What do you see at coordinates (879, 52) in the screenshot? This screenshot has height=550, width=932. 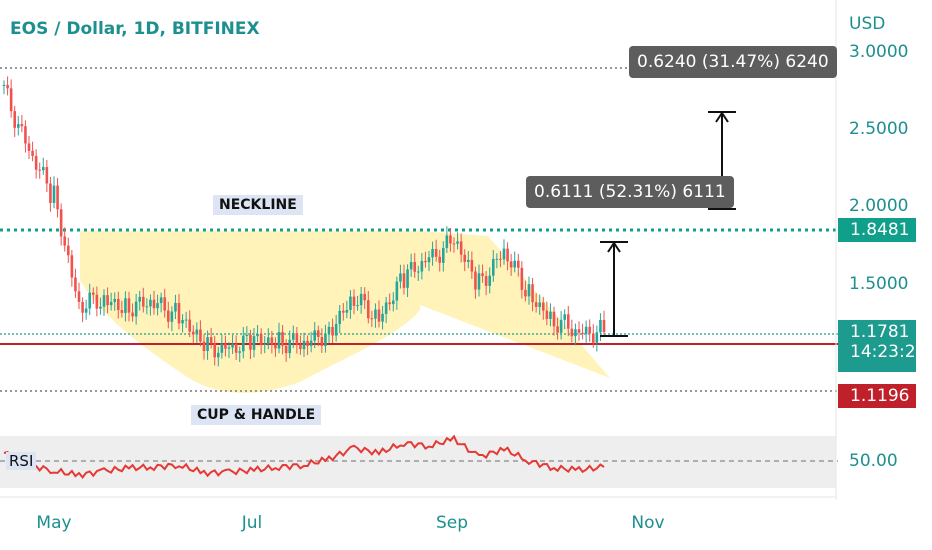 I see `y-tick-3: 3.0000` at bounding box center [879, 52].